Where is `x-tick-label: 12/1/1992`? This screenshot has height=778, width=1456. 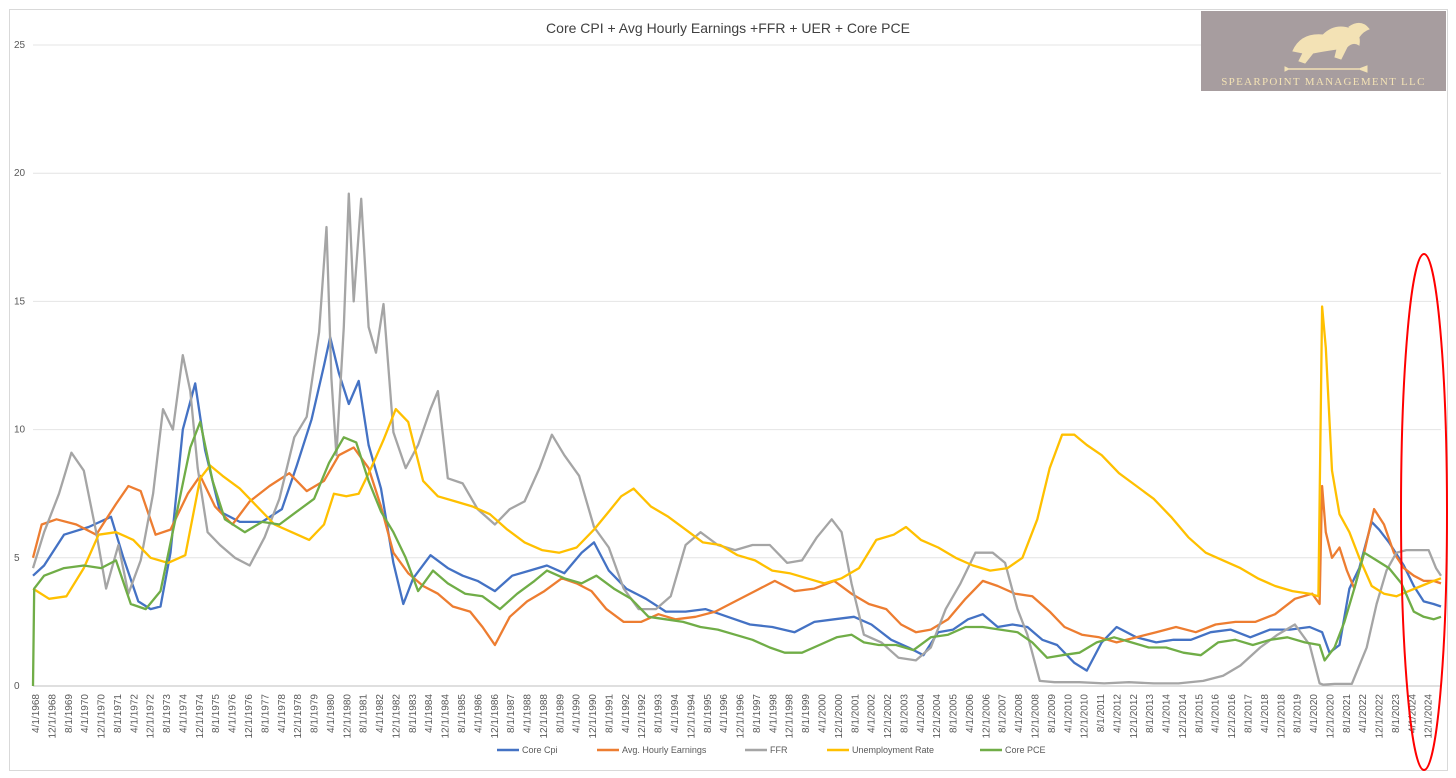
x-tick-label: 12/1/1992 is located at coordinates (642, 716).